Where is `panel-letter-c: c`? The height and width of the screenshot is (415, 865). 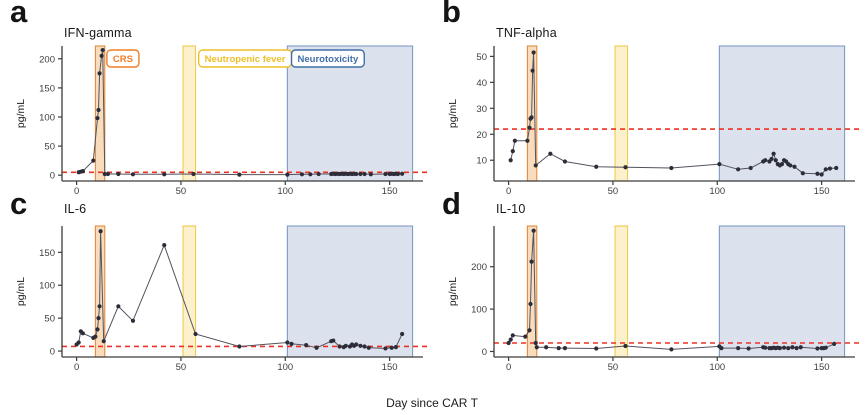 panel-letter-c: c is located at coordinates (19, 203).